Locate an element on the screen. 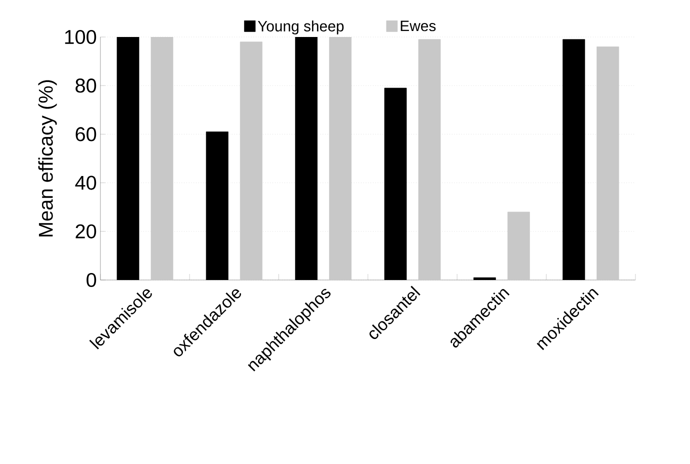  y-tick-label: 100 is located at coordinates (80, 37).